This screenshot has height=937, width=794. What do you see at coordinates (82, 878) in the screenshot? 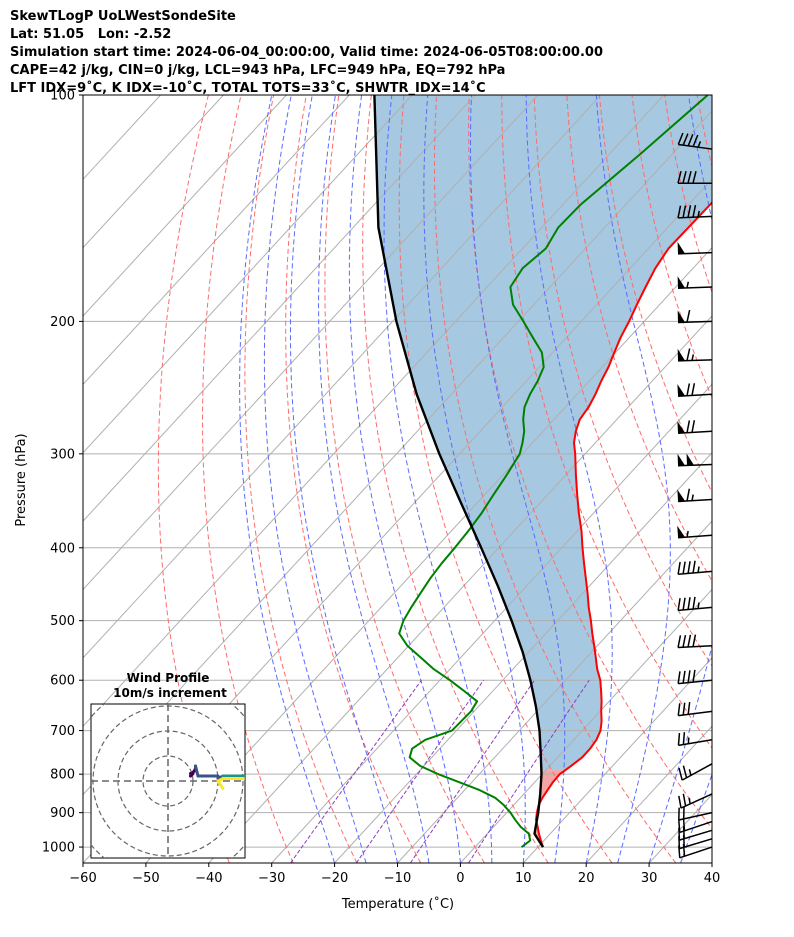
I see `x-tick-label: −60` at bounding box center [82, 878].